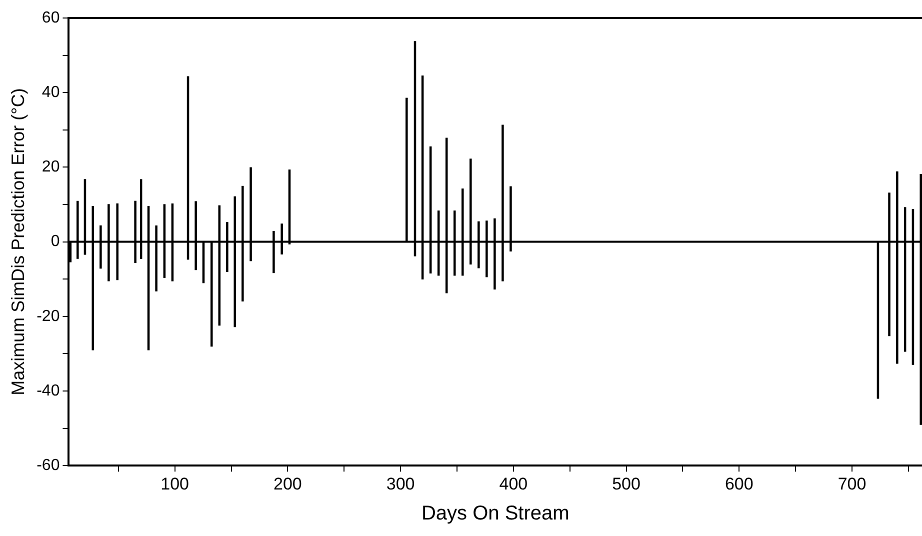 This screenshot has height=536, width=922. Describe the element at coordinates (51, 167) in the screenshot. I see `y-tick-label: 20` at that location.